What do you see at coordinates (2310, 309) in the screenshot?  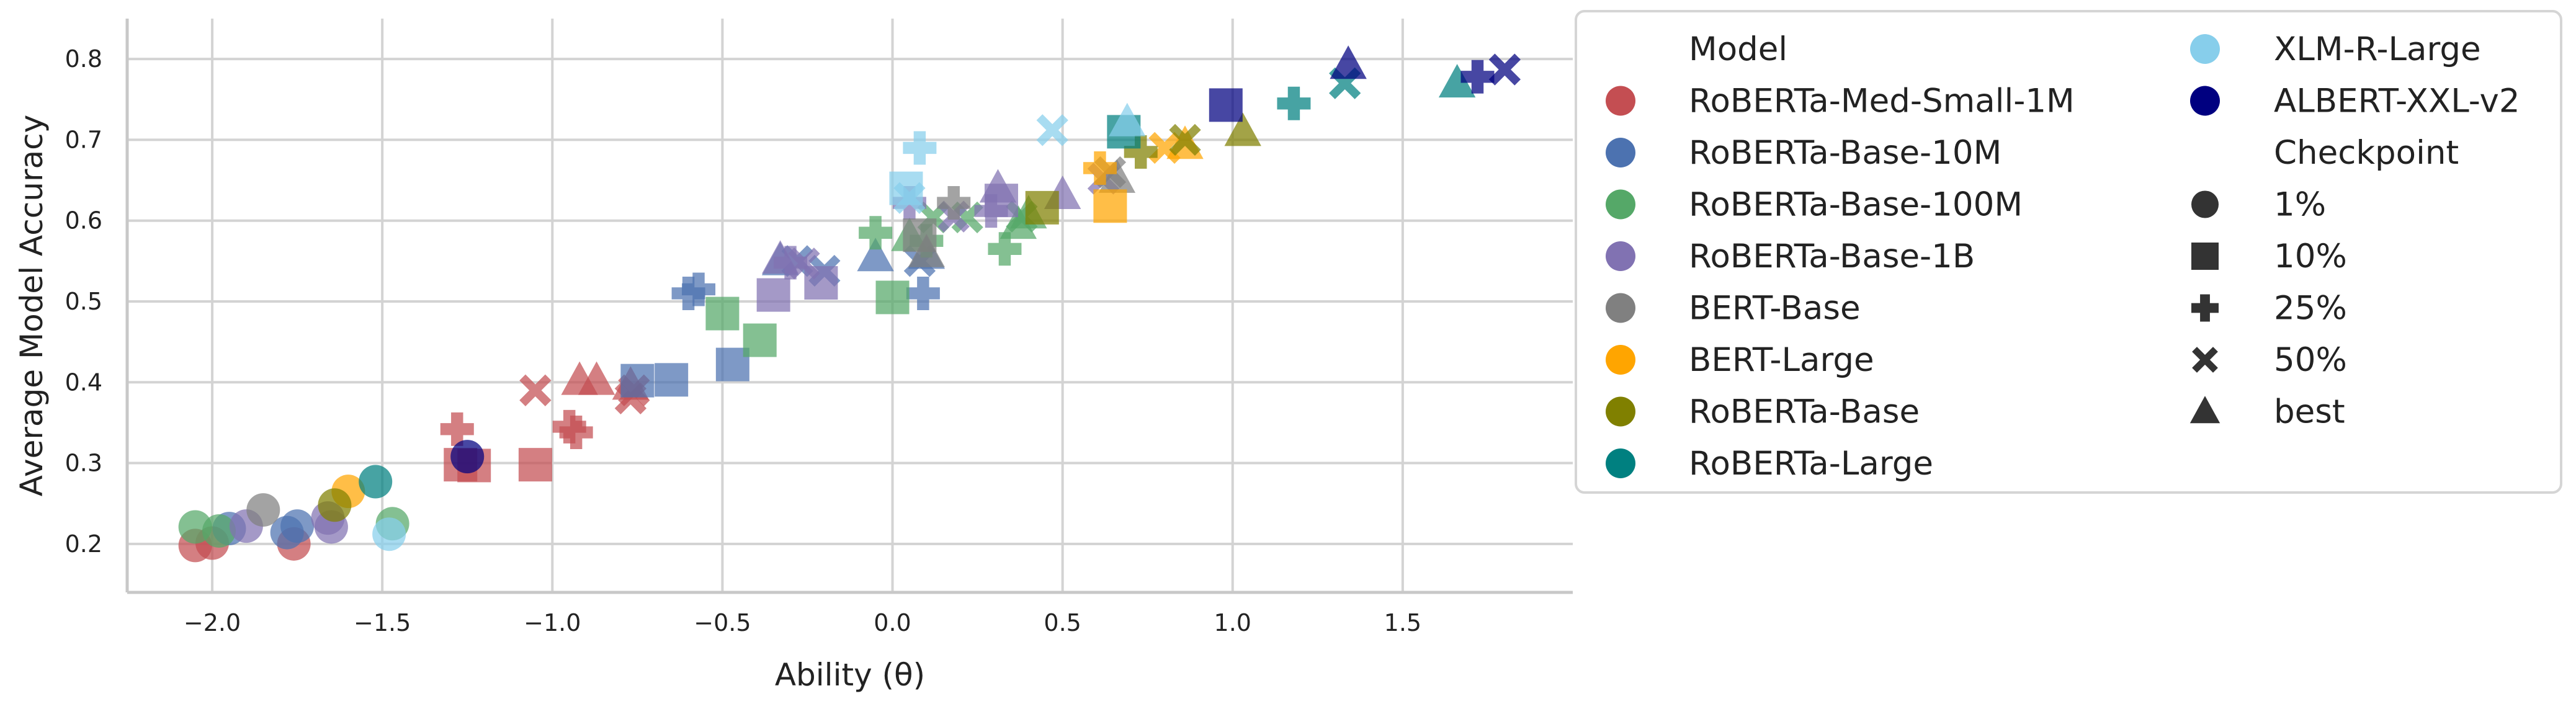 I see `legend-entry-label: 25%` at bounding box center [2310, 309].